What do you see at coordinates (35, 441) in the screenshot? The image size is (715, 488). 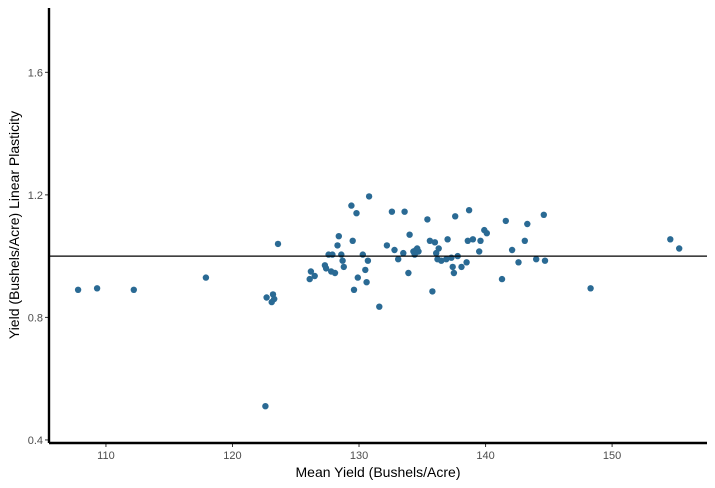 I see `y-tick-label-0.4: 0.4` at bounding box center [35, 441].